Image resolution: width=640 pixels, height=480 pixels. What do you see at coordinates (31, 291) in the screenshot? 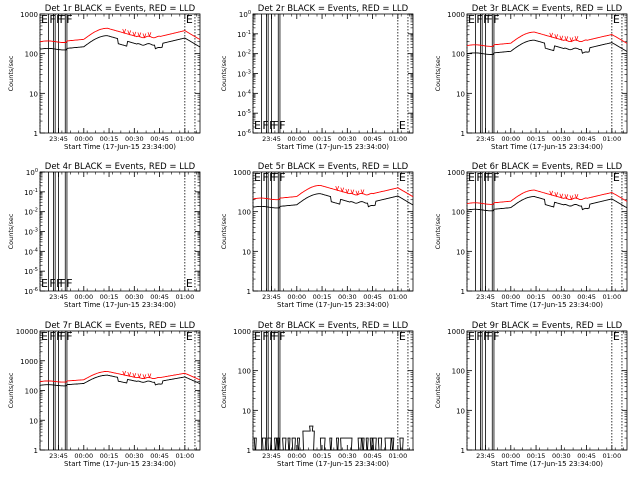
I see `y-tick-label: 10⁻⁶` at bounding box center [31, 291].